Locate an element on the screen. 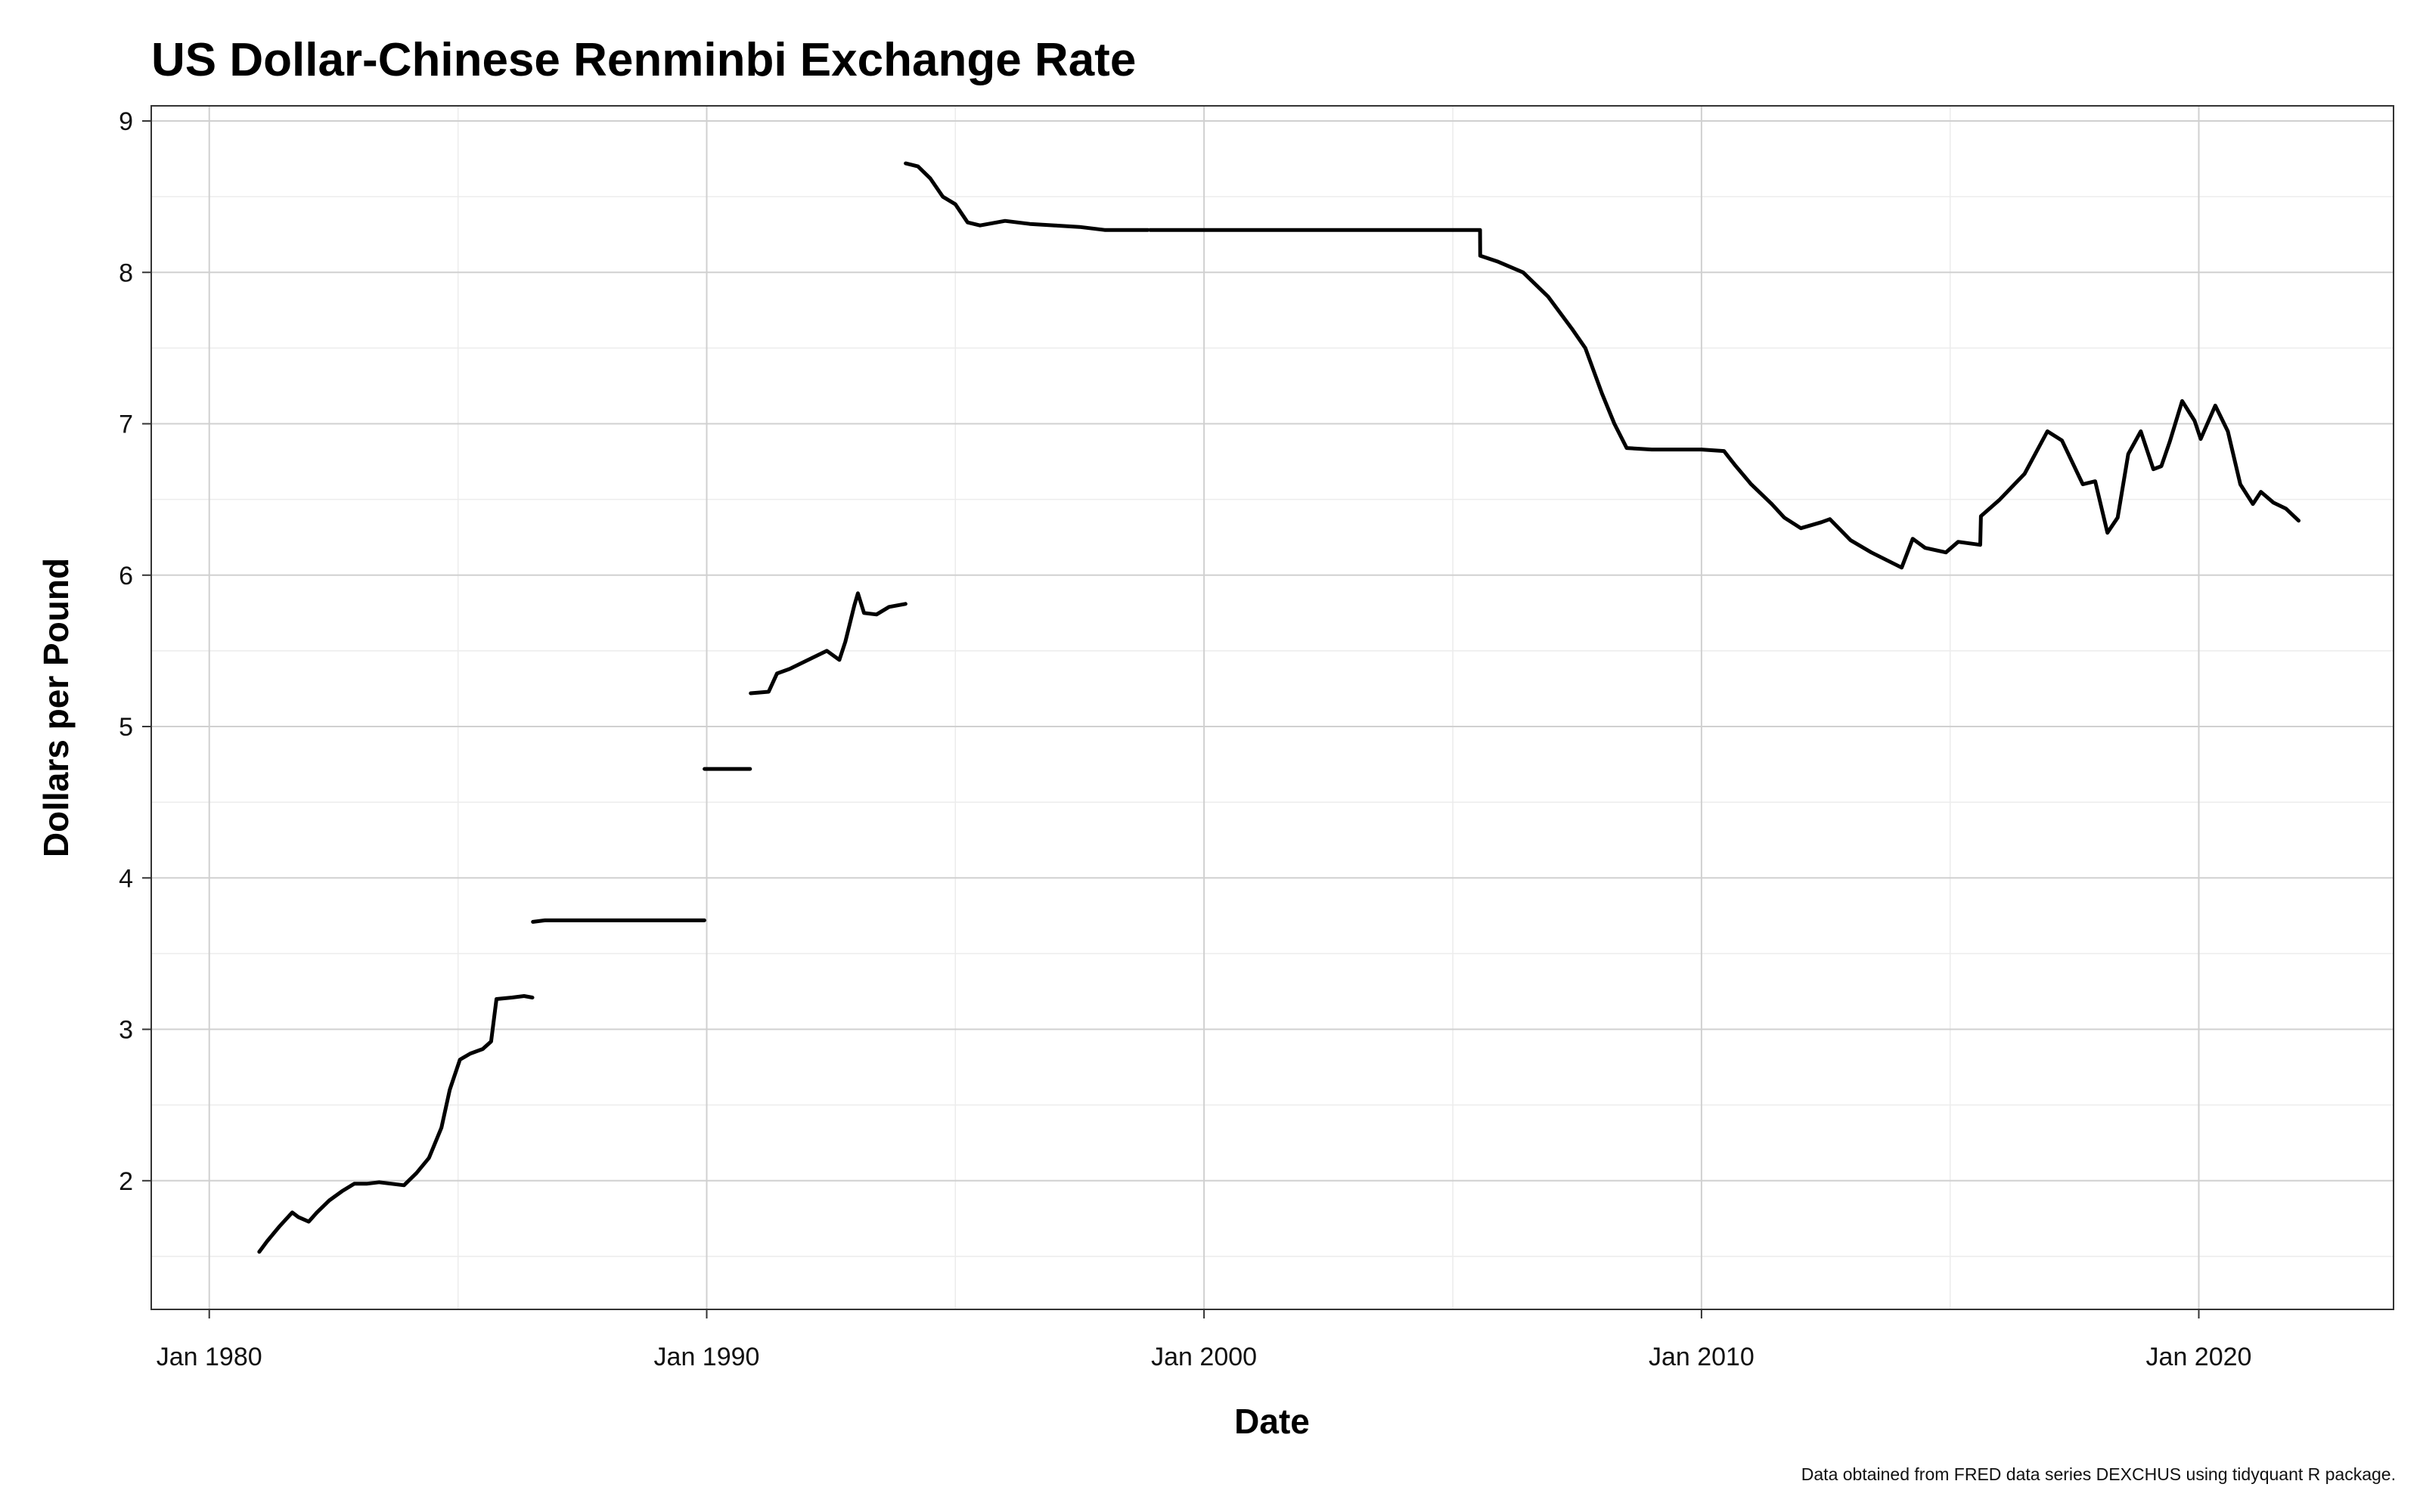  y-tick-label: 8 is located at coordinates (126, 273).